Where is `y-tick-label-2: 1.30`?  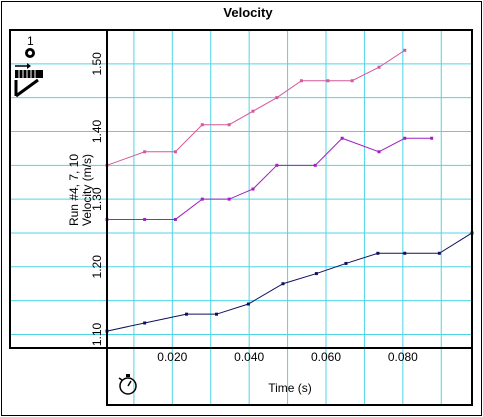 y-tick-label-2: 1.30 is located at coordinates (97, 199).